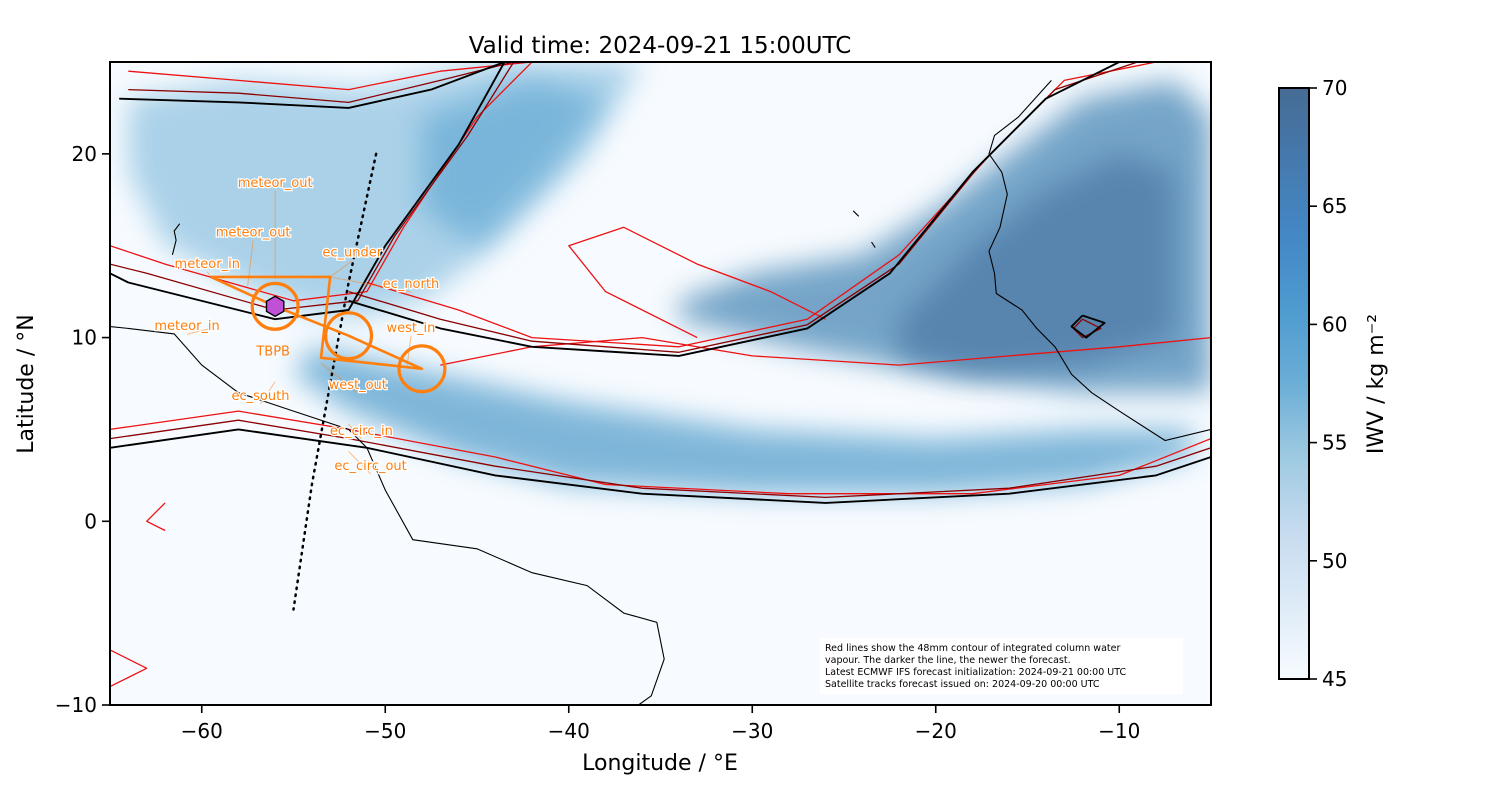 This screenshot has height=800, width=1500. What do you see at coordinates (1334, 206) in the screenshot?
I see `colorbar-tick-label: 65` at bounding box center [1334, 206].